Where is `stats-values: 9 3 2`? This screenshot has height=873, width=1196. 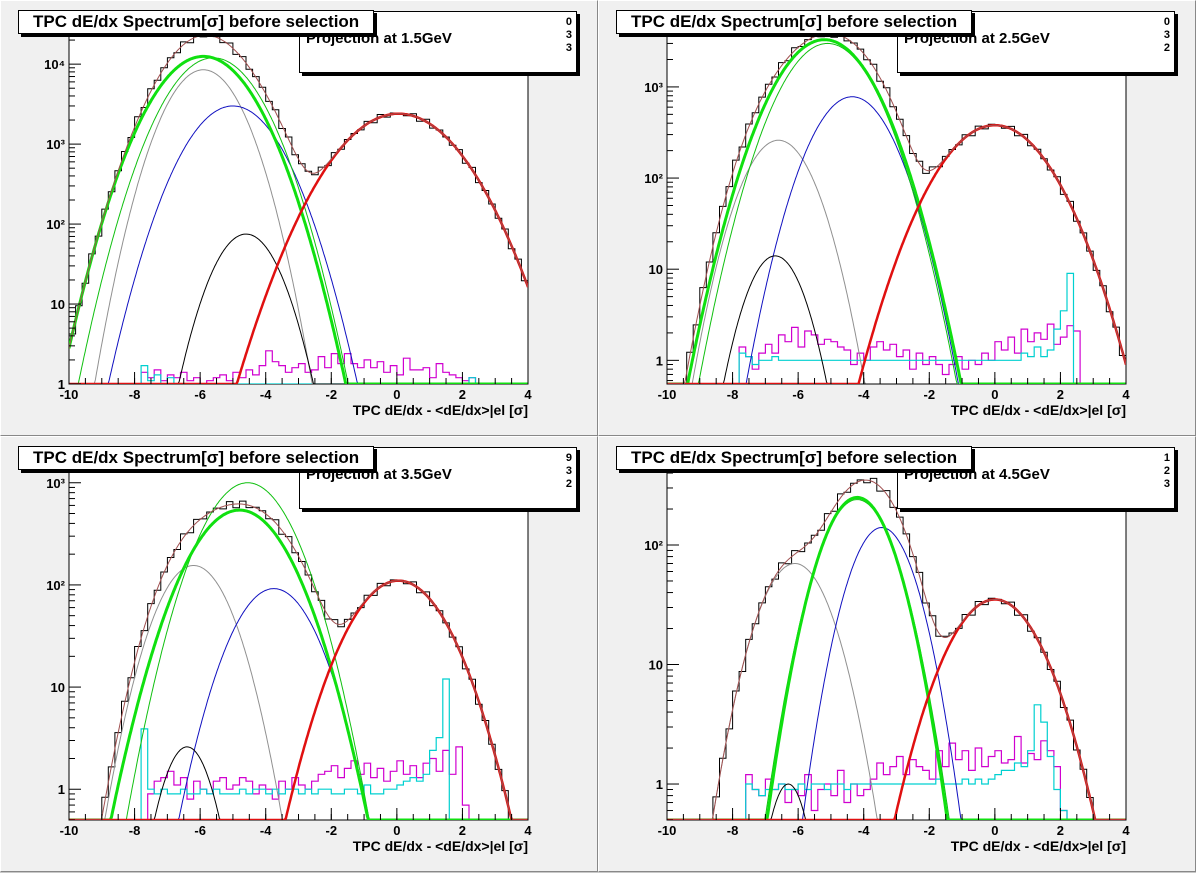 stats-values: 9 3 2 is located at coordinates (565, 471).